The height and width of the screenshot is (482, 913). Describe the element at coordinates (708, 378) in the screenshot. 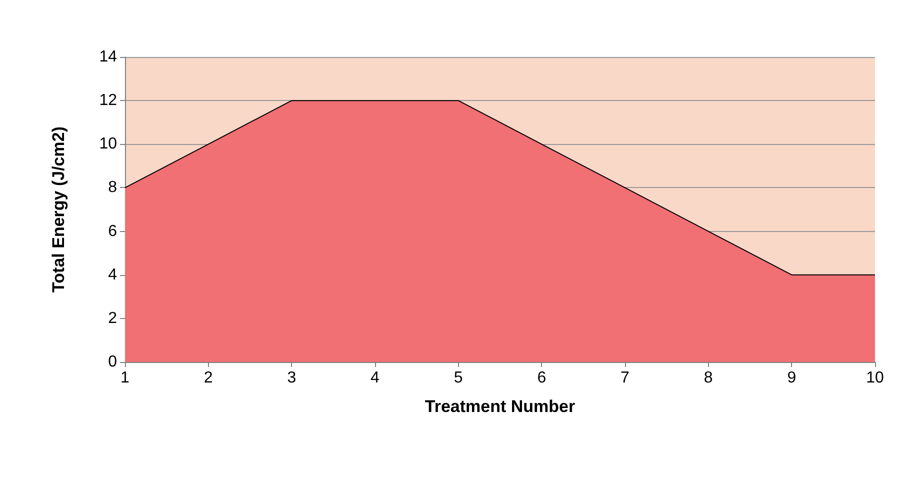

I see `x-tick-label: 8` at that location.